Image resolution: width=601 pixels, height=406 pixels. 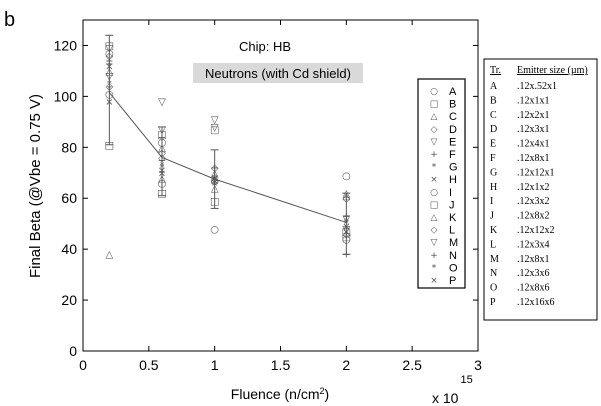 What do you see at coordinates (533, 273) in the screenshot?
I see `table-cell-emitter-size: .12x3x6` at bounding box center [533, 273].